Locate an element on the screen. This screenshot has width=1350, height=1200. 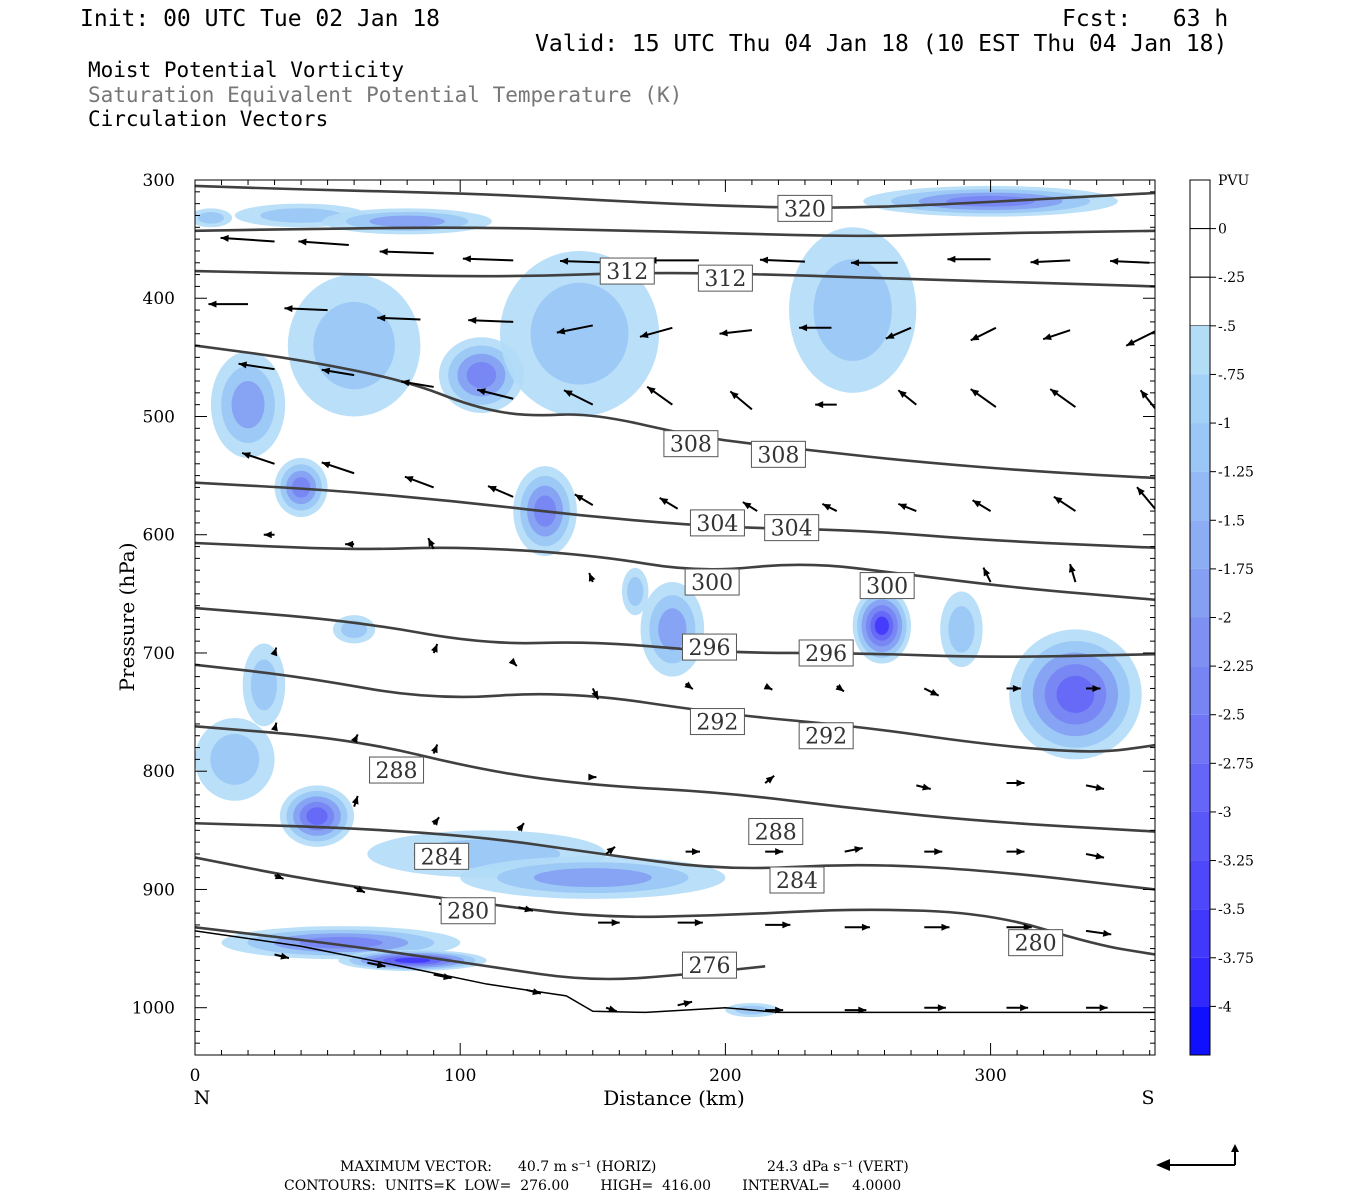
y-tick-label: 700 is located at coordinates (159, 654).